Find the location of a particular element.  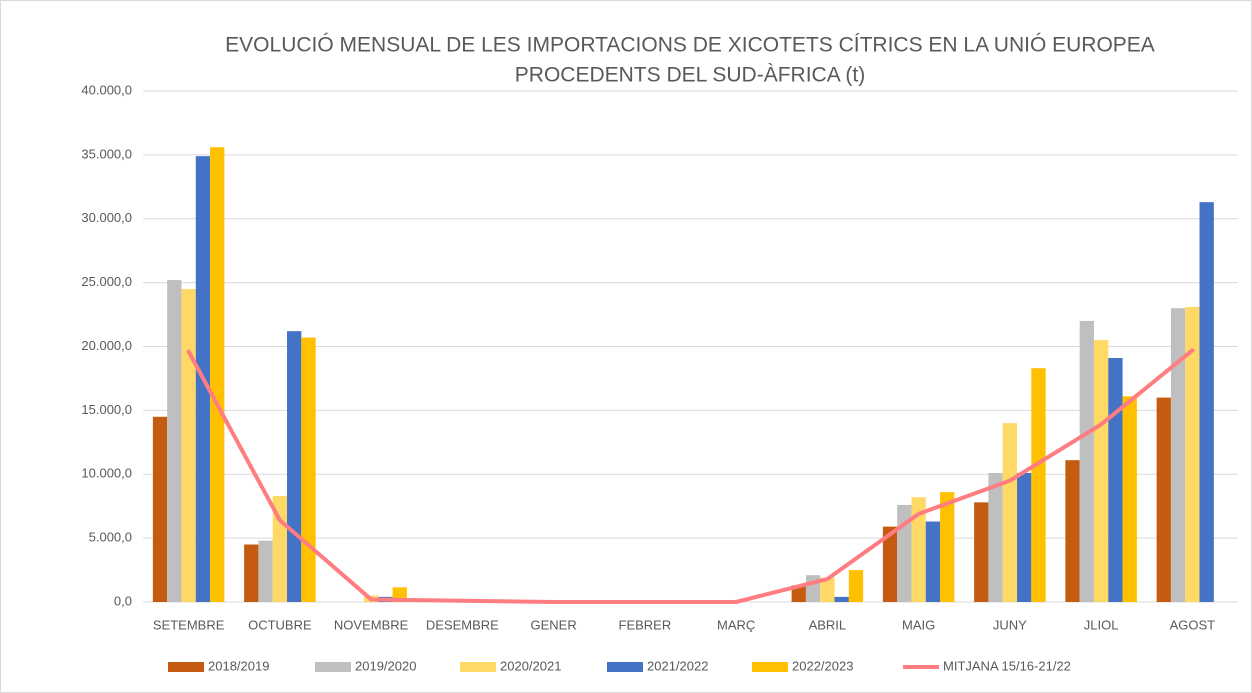

y-tick-label: 10.000,0 is located at coordinates (106, 473).